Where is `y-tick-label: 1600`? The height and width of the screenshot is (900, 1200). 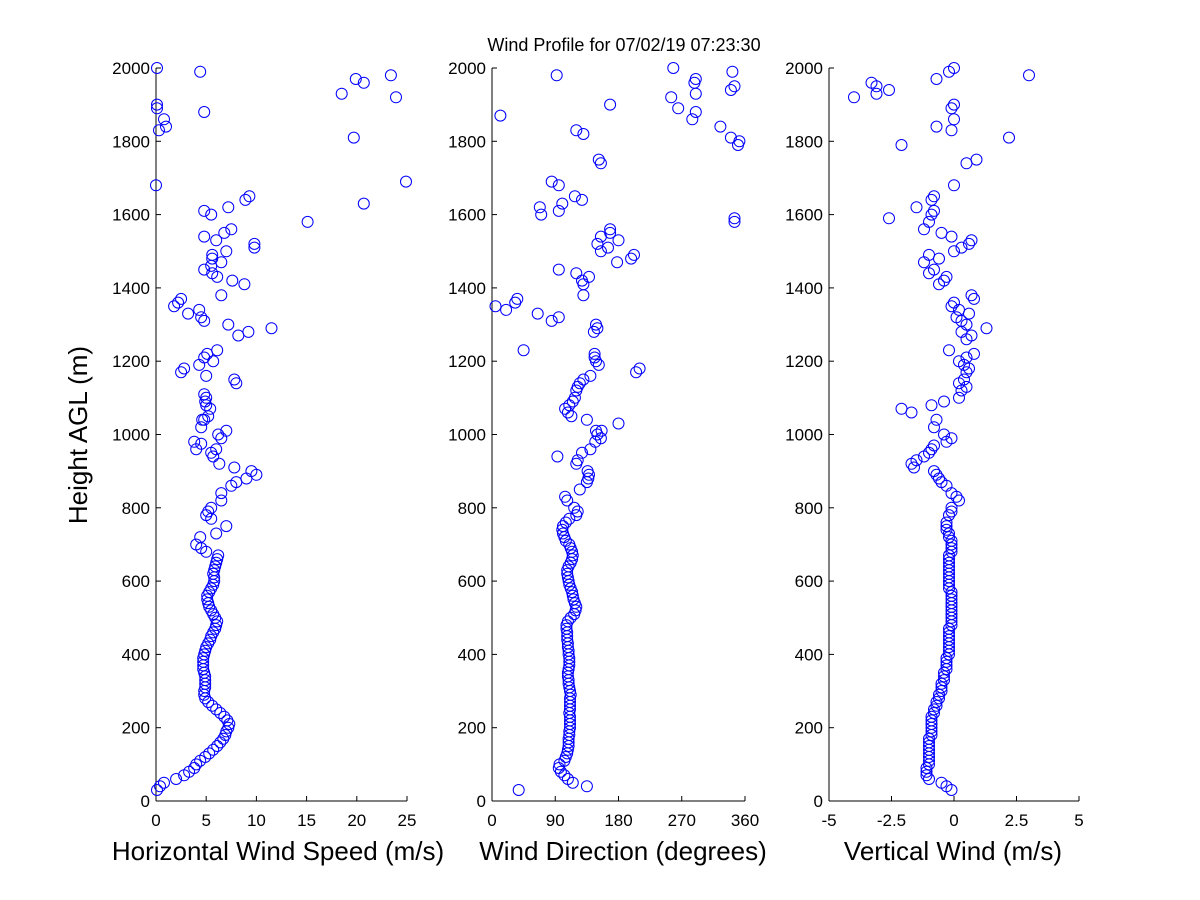 y-tick-label: 1600 is located at coordinates (467, 215).